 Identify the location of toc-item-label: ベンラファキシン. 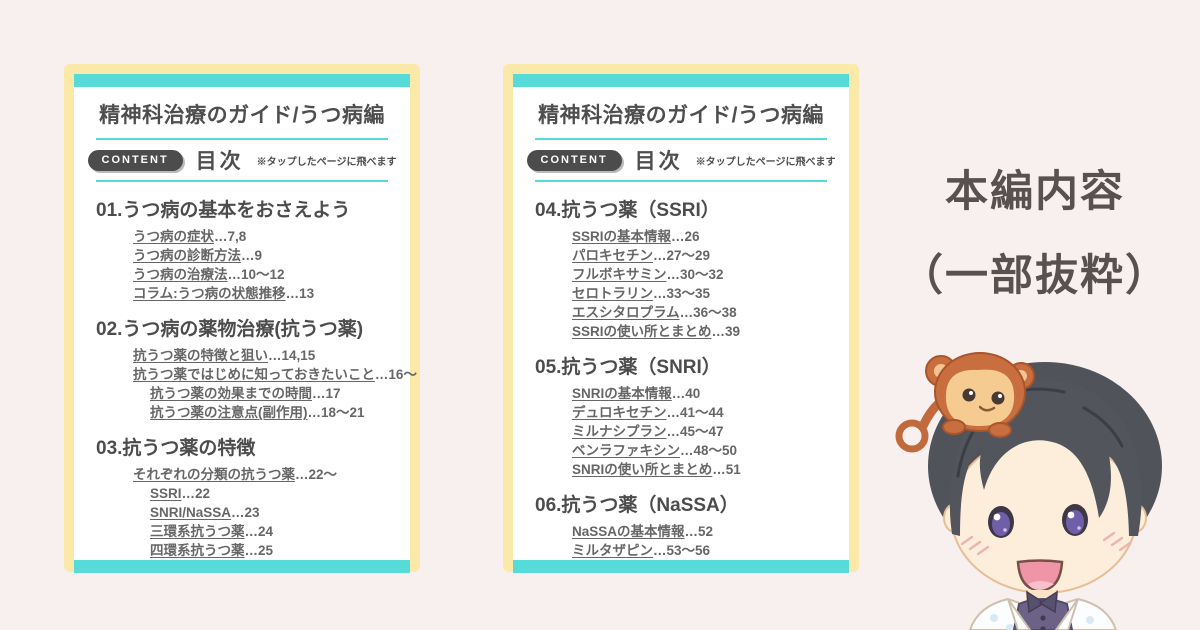
(626, 450).